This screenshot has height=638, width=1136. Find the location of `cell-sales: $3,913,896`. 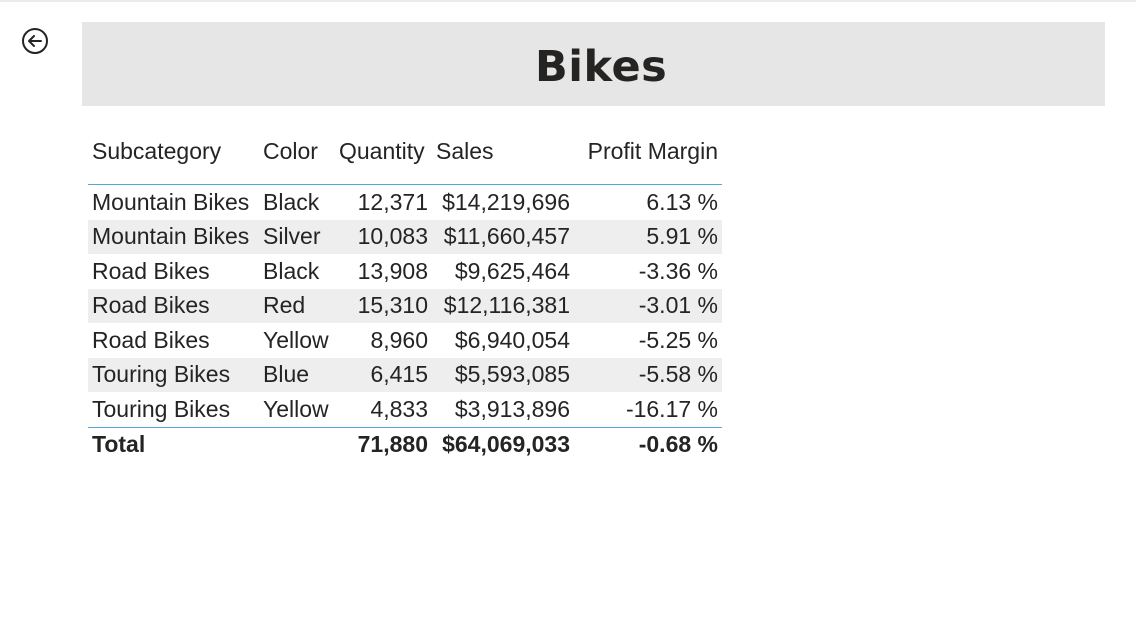

cell-sales: $3,913,896 is located at coordinates (512, 408).